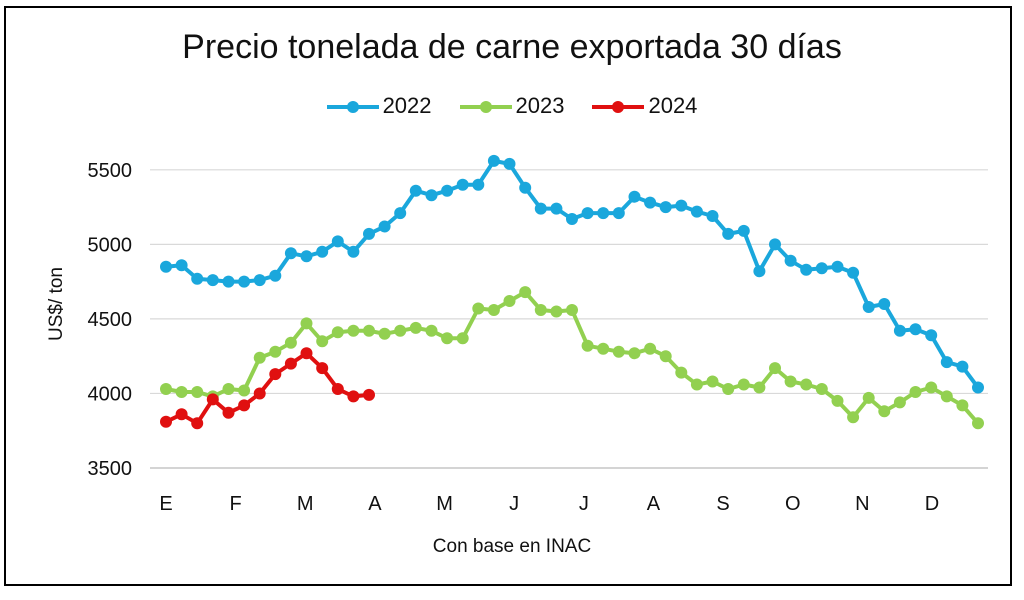 This screenshot has width=1024, height=600. What do you see at coordinates (485, 106) in the screenshot?
I see `legend-swatch-2023` at bounding box center [485, 106].